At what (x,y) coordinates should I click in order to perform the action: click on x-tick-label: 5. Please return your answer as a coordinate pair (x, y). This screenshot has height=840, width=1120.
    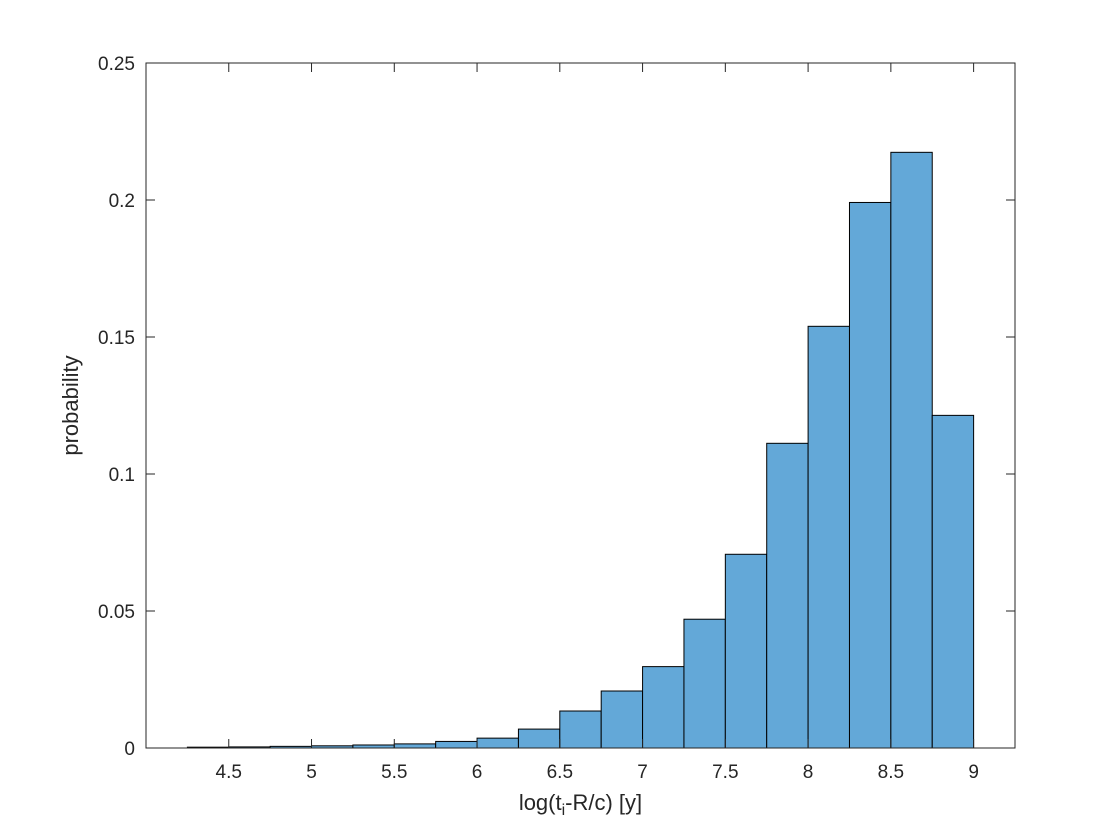
    Looking at the image, I should click on (311, 772).